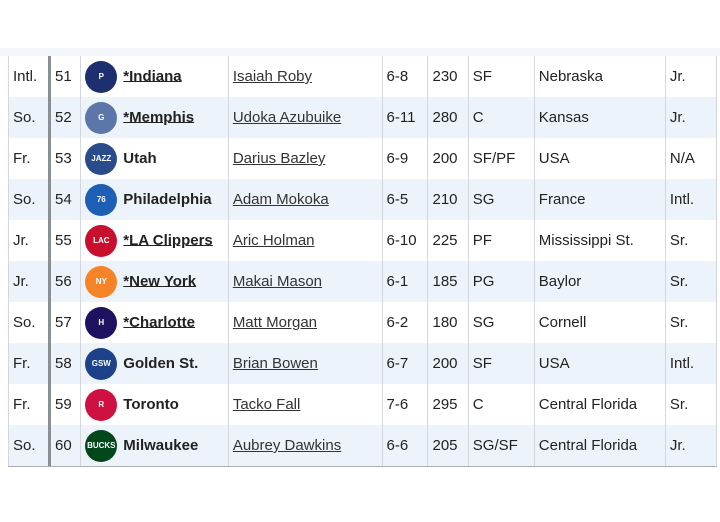 Image resolution: width=720 pixels, height=522 pixels. I want to click on weight-cell-text: 205, so click(445, 445).